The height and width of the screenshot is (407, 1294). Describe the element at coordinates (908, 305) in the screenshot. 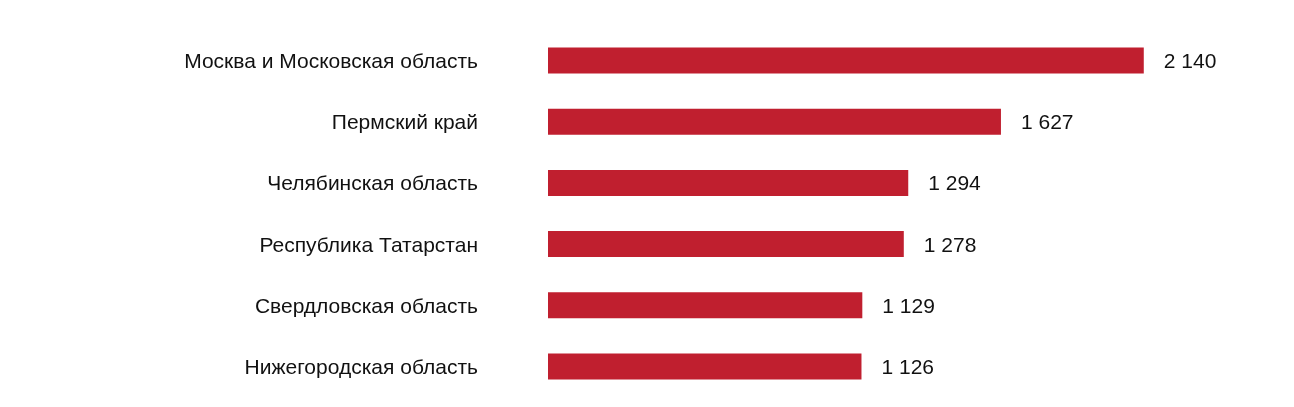

I see `data-label: 1 129` at that location.